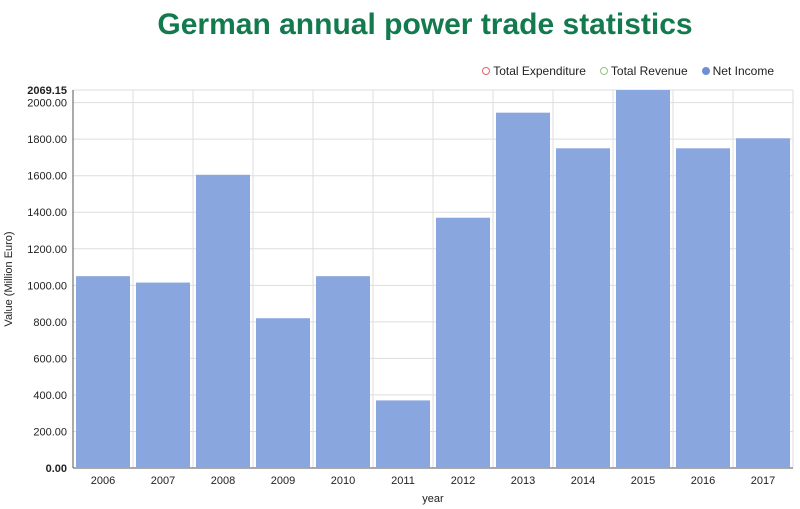 The height and width of the screenshot is (509, 800). What do you see at coordinates (649, 71) in the screenshot?
I see `legend-label: Total Revenue` at bounding box center [649, 71].